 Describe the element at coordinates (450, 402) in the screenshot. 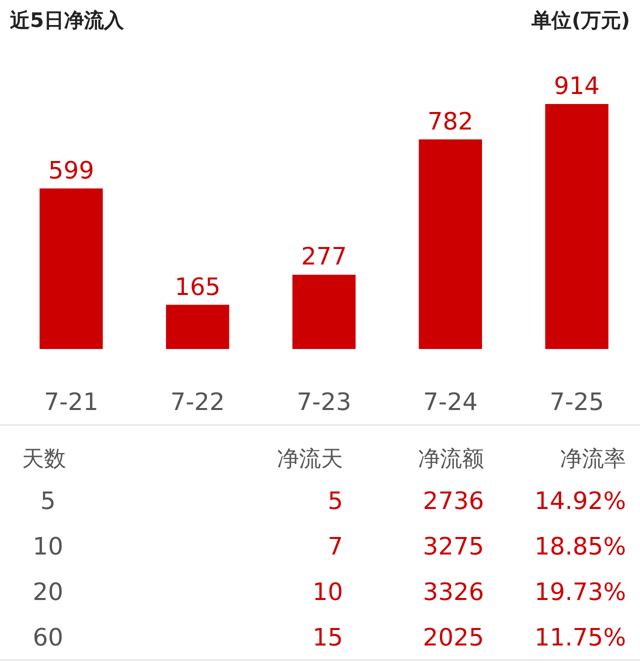

I see `x-tick-label: 7-24` at that location.